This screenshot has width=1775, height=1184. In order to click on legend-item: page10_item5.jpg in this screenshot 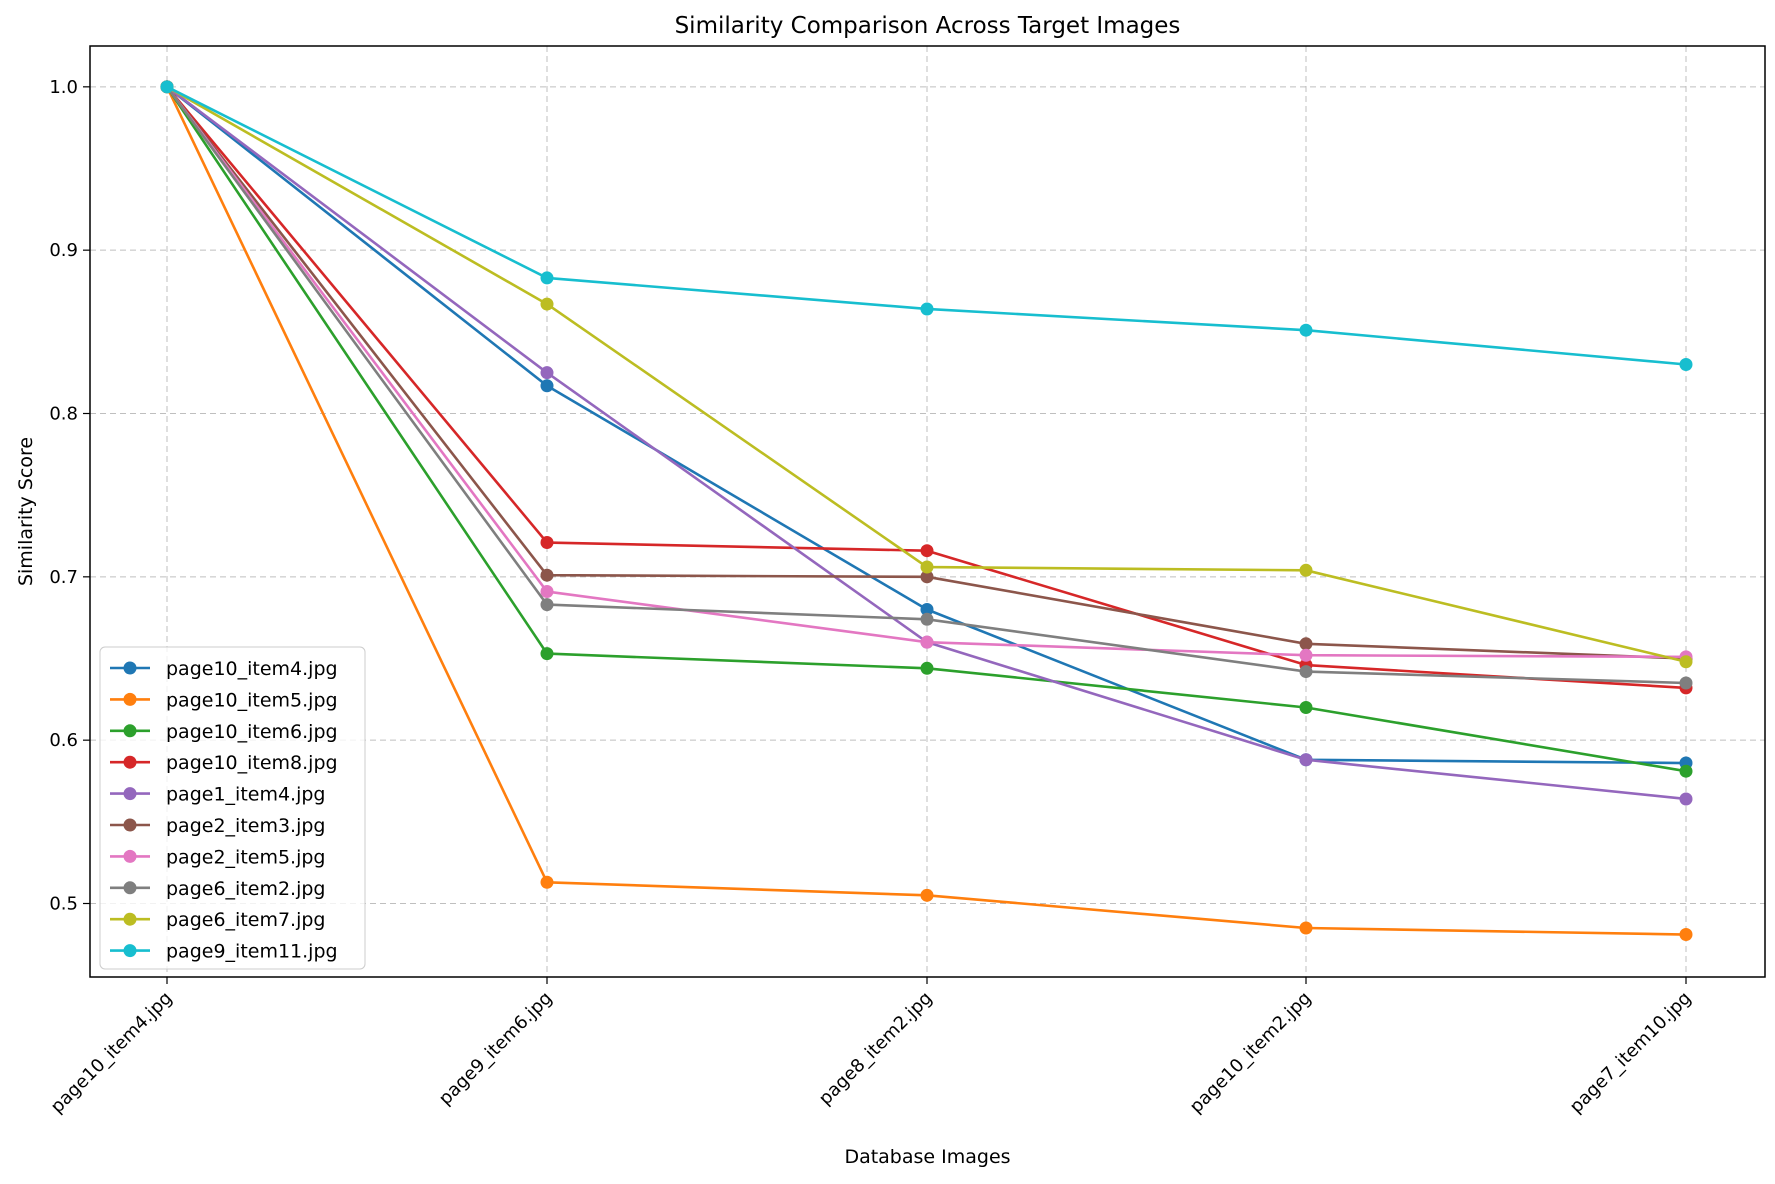, I will do `click(224, 700)`.